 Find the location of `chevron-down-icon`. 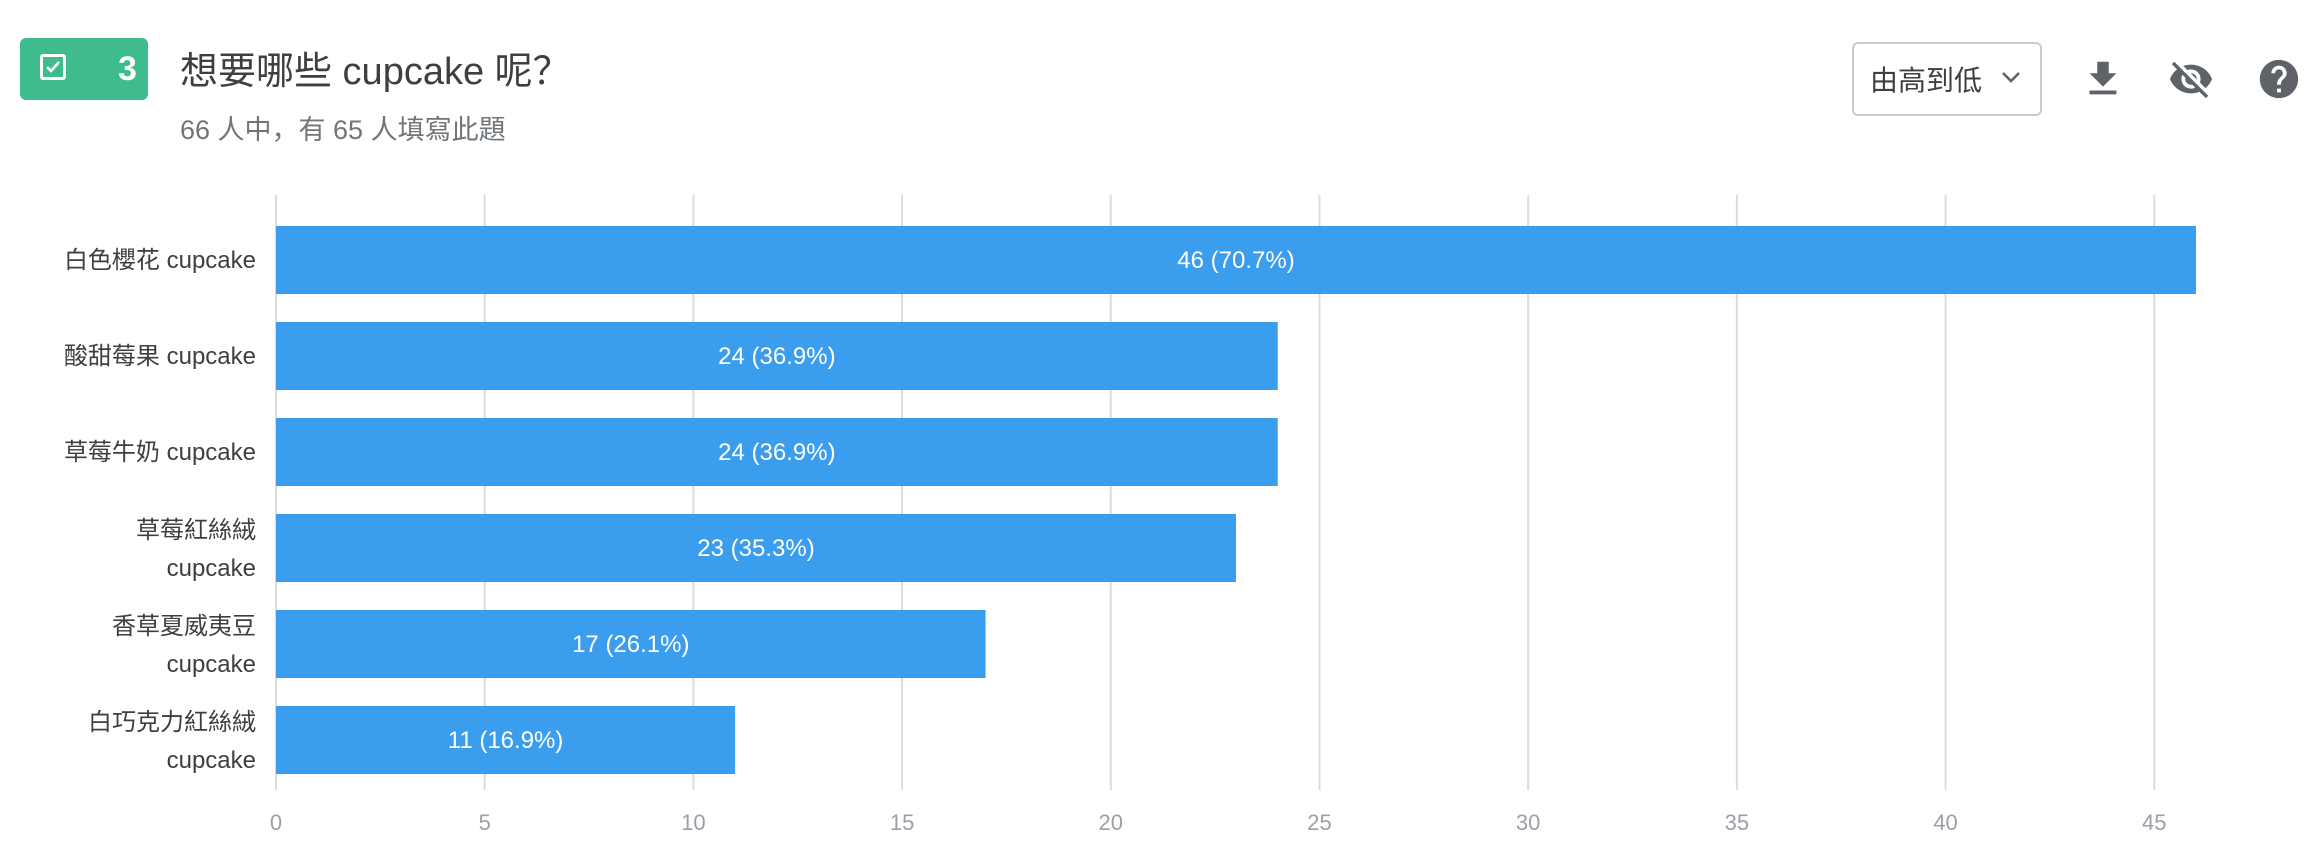

chevron-down-icon is located at coordinates (2011, 77).